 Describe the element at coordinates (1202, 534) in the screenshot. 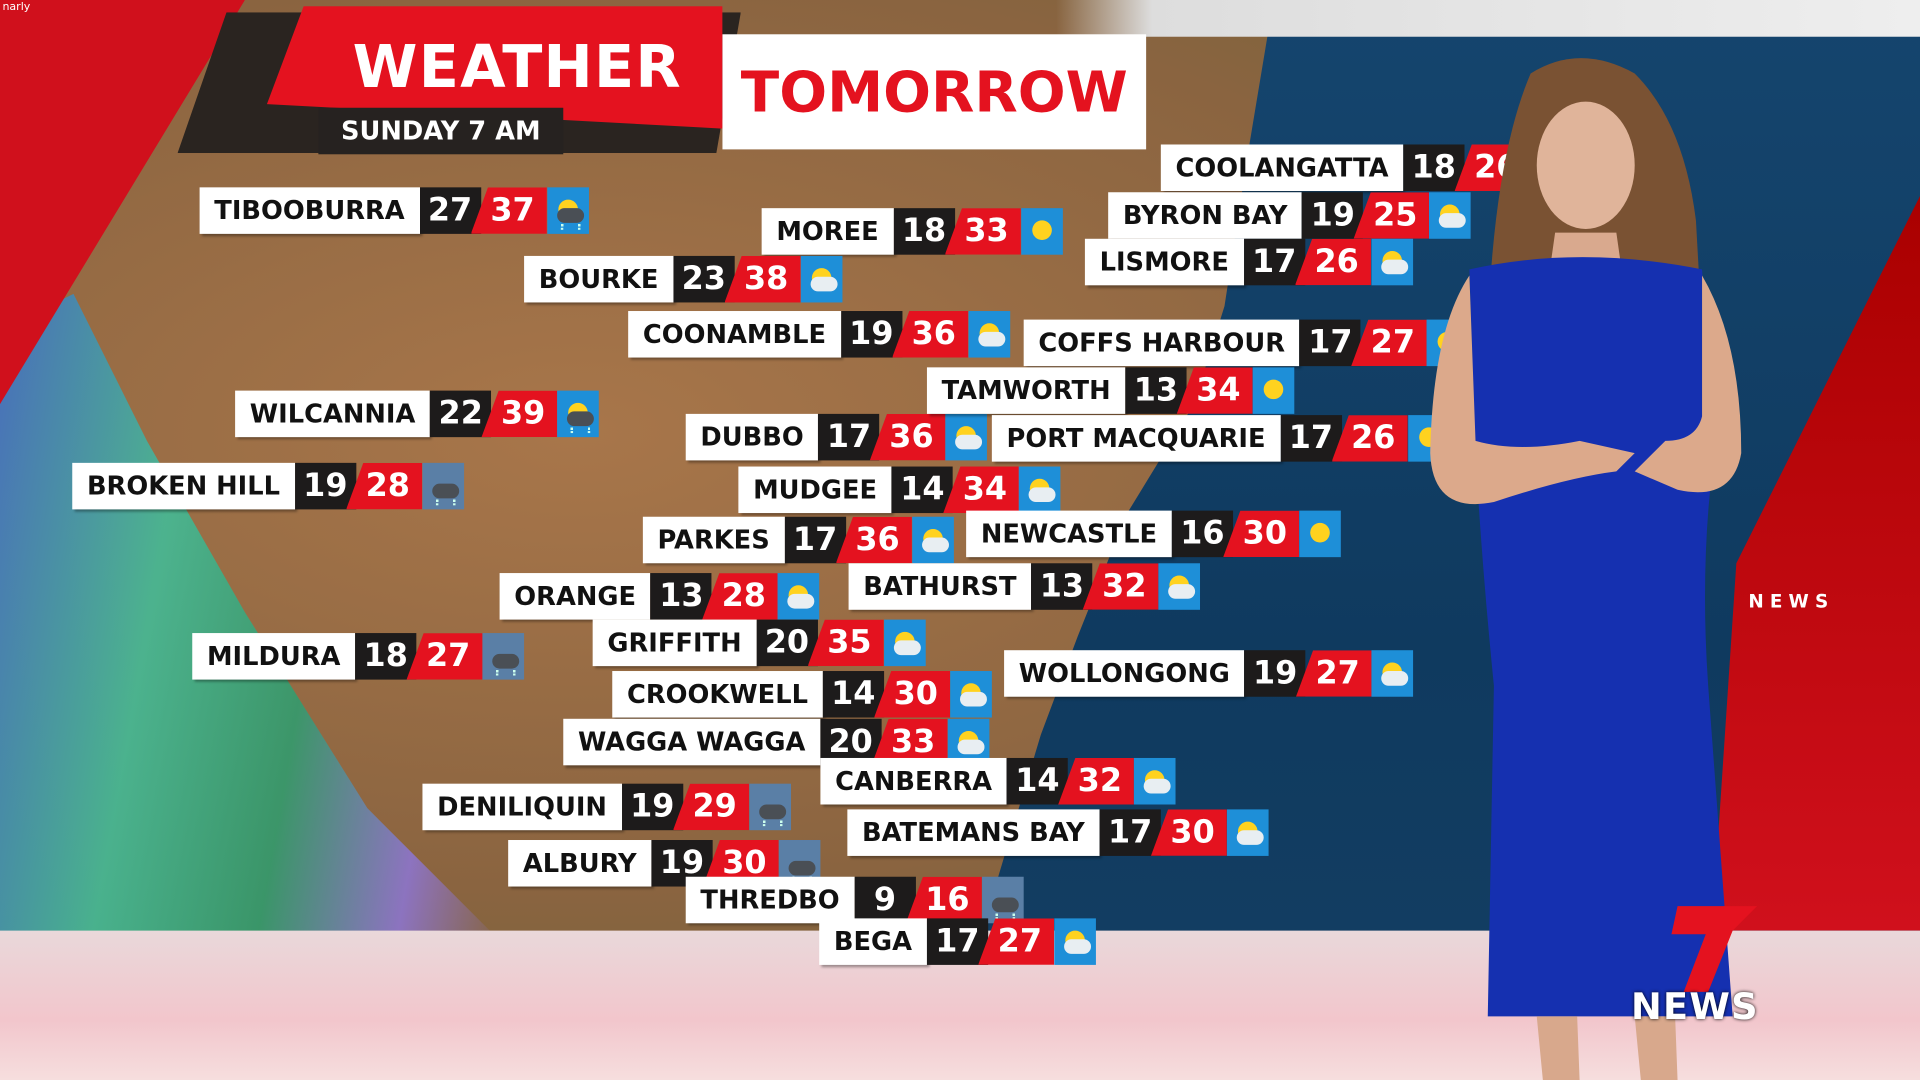

I see `min-temp: 16` at that location.